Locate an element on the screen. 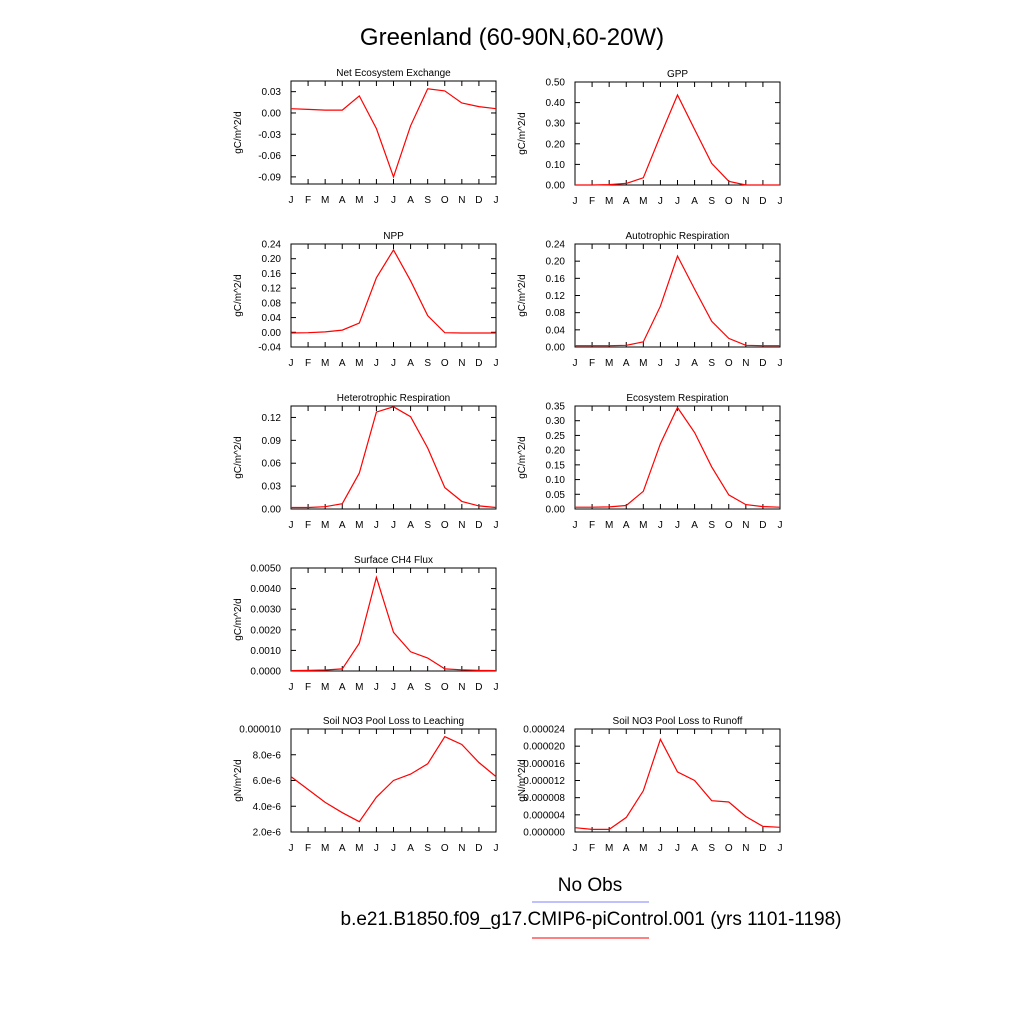 This screenshot has height=1024, width=1024. panel-title: Autotrophic Respiration is located at coordinates (678, 236).